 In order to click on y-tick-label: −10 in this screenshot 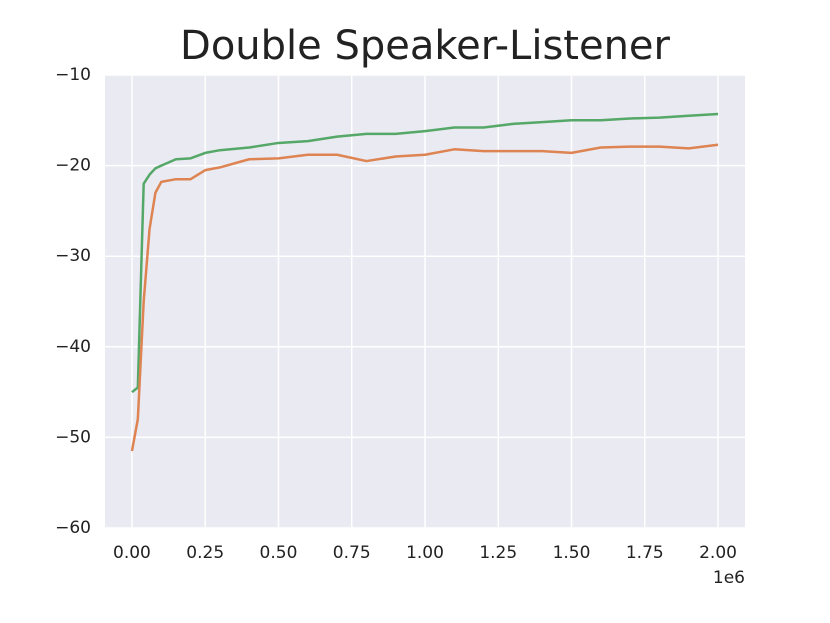, I will do `click(73, 75)`.